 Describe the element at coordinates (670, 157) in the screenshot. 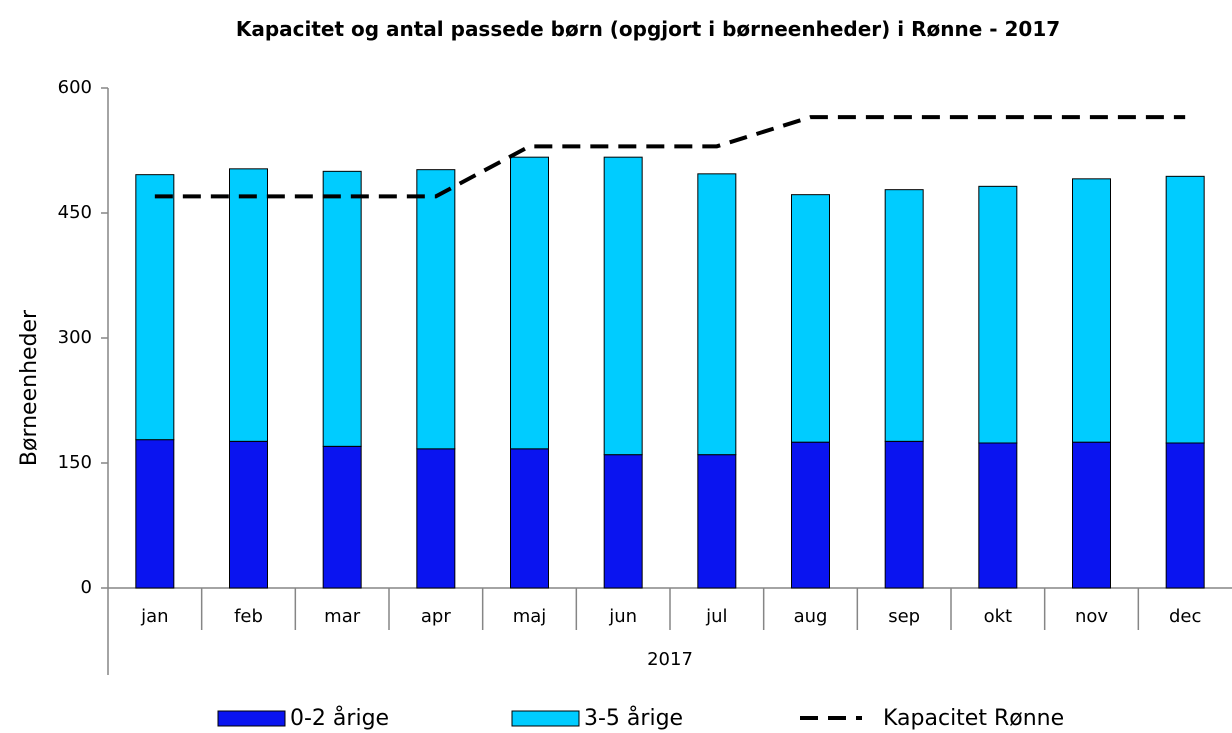

I see `line` at that location.